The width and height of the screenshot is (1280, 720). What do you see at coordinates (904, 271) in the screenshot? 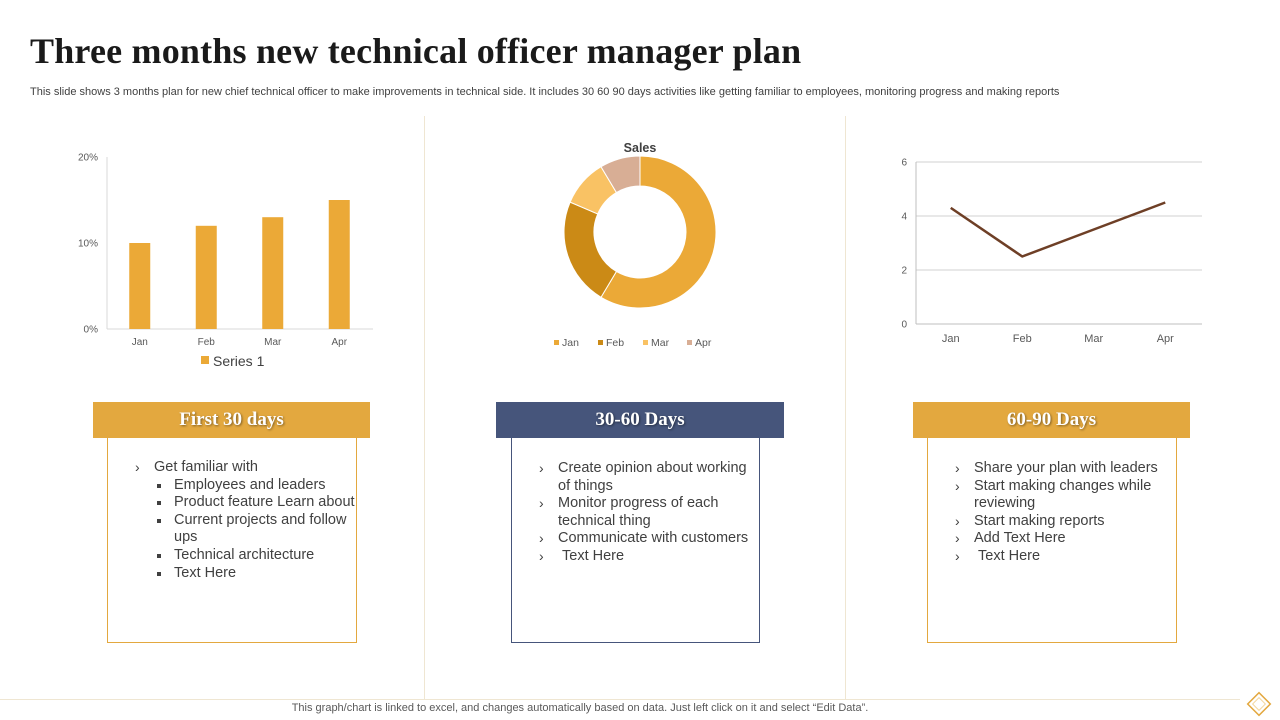
I see `line-y-tick-label: 2` at bounding box center [904, 271].